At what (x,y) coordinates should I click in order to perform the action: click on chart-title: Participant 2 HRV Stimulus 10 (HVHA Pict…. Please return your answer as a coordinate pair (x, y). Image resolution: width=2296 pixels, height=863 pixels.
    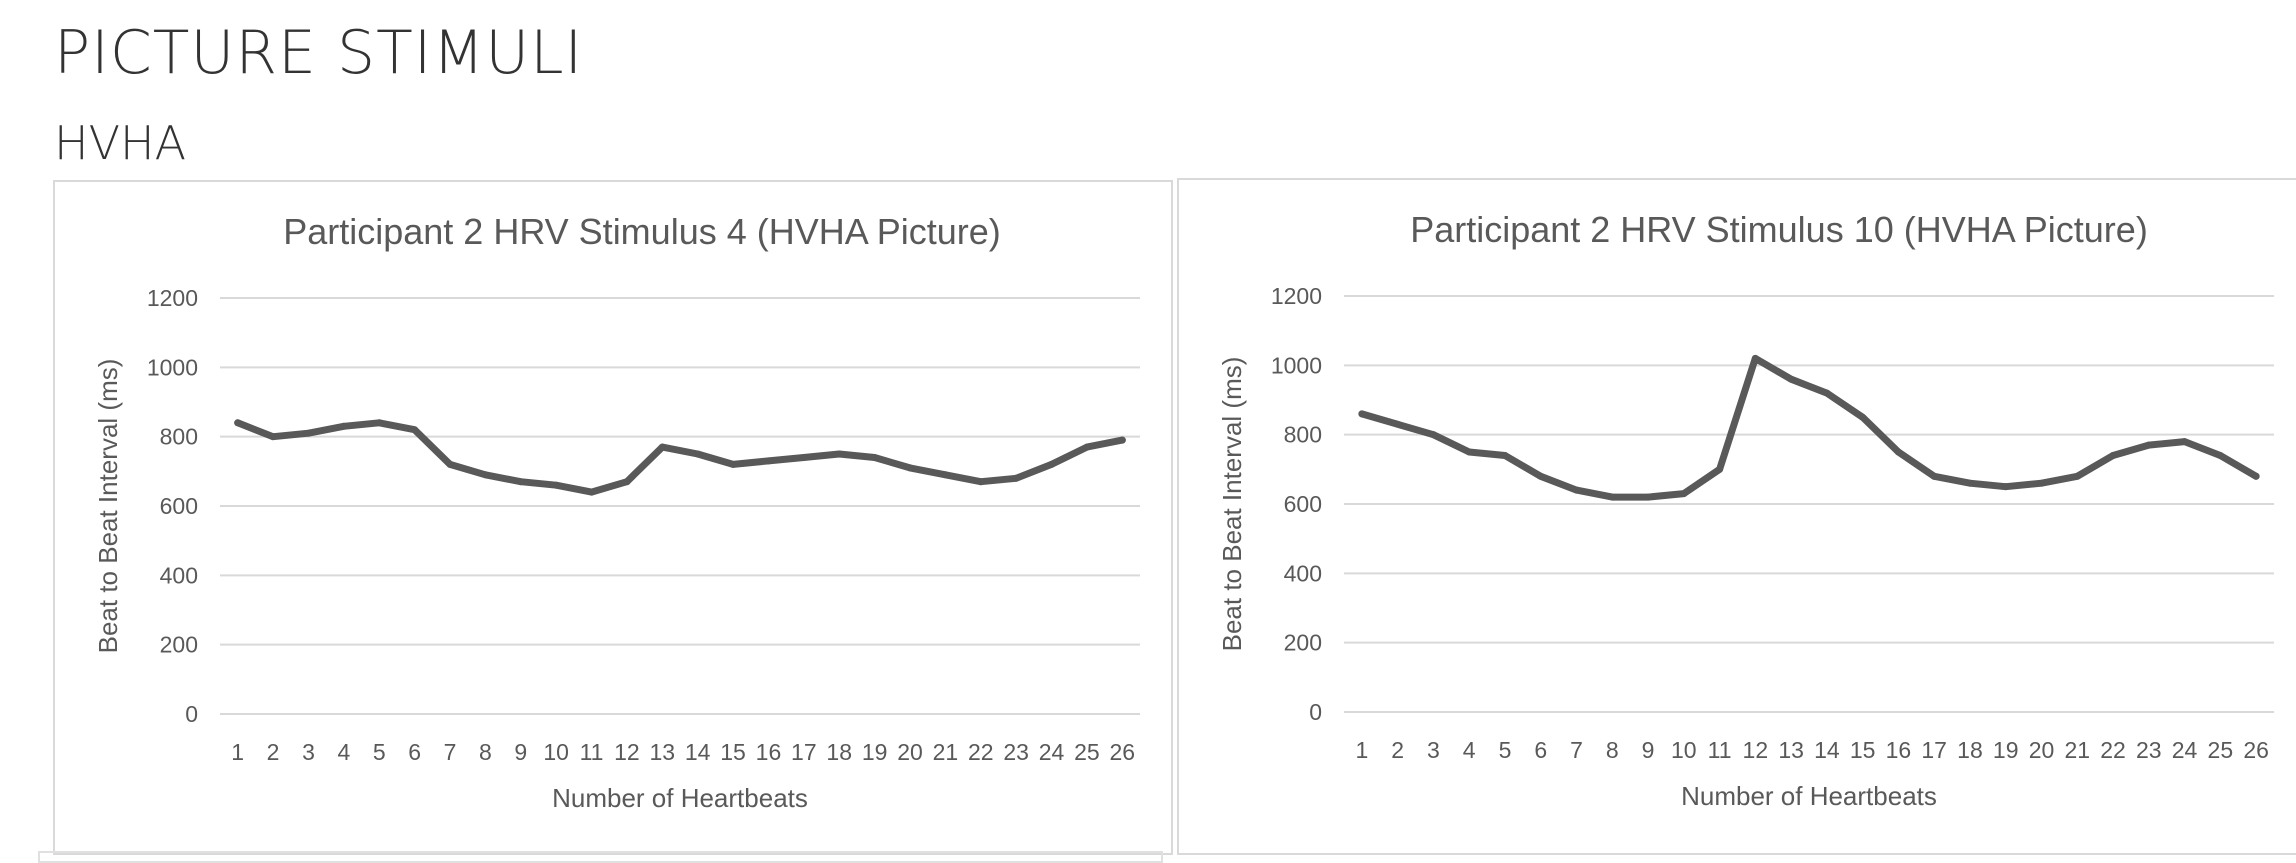
    Looking at the image, I should click on (1779, 229).